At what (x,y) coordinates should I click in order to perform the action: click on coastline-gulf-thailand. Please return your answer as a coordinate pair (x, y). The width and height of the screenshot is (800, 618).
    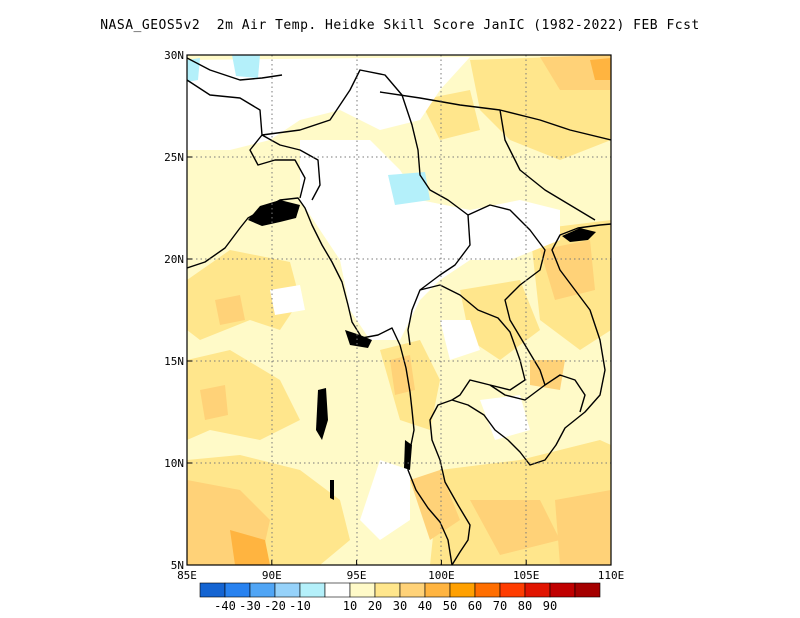
    Looking at the image, I should click on (520, 394).